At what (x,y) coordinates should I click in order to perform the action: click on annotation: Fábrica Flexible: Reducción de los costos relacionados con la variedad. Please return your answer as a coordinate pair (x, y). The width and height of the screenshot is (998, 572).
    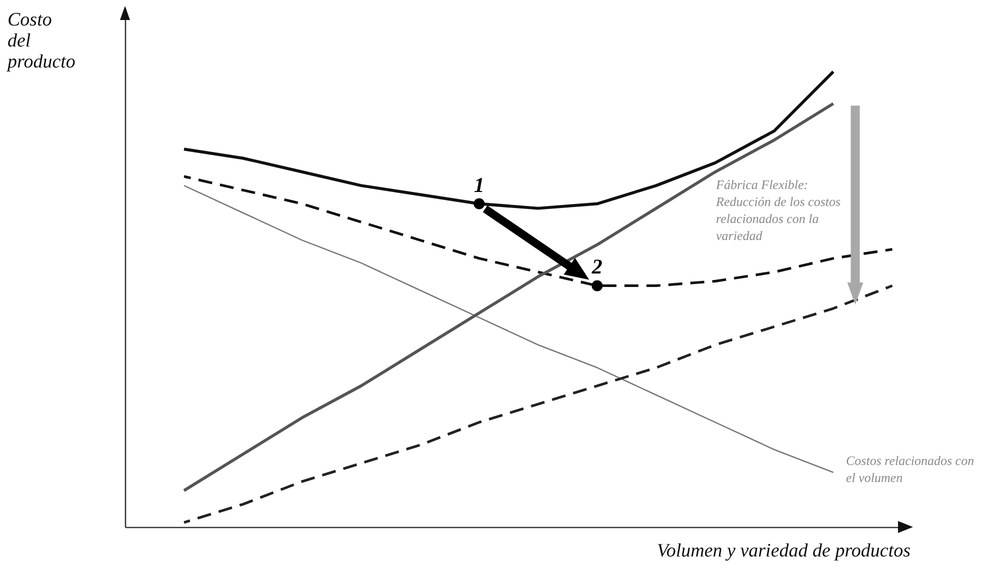
    Looking at the image, I should click on (779, 210).